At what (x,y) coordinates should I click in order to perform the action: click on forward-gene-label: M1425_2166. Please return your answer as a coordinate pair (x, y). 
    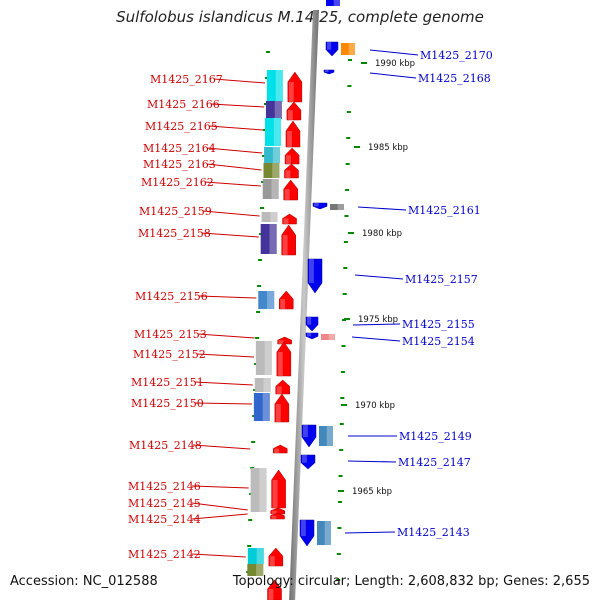
    Looking at the image, I should click on (183, 104).